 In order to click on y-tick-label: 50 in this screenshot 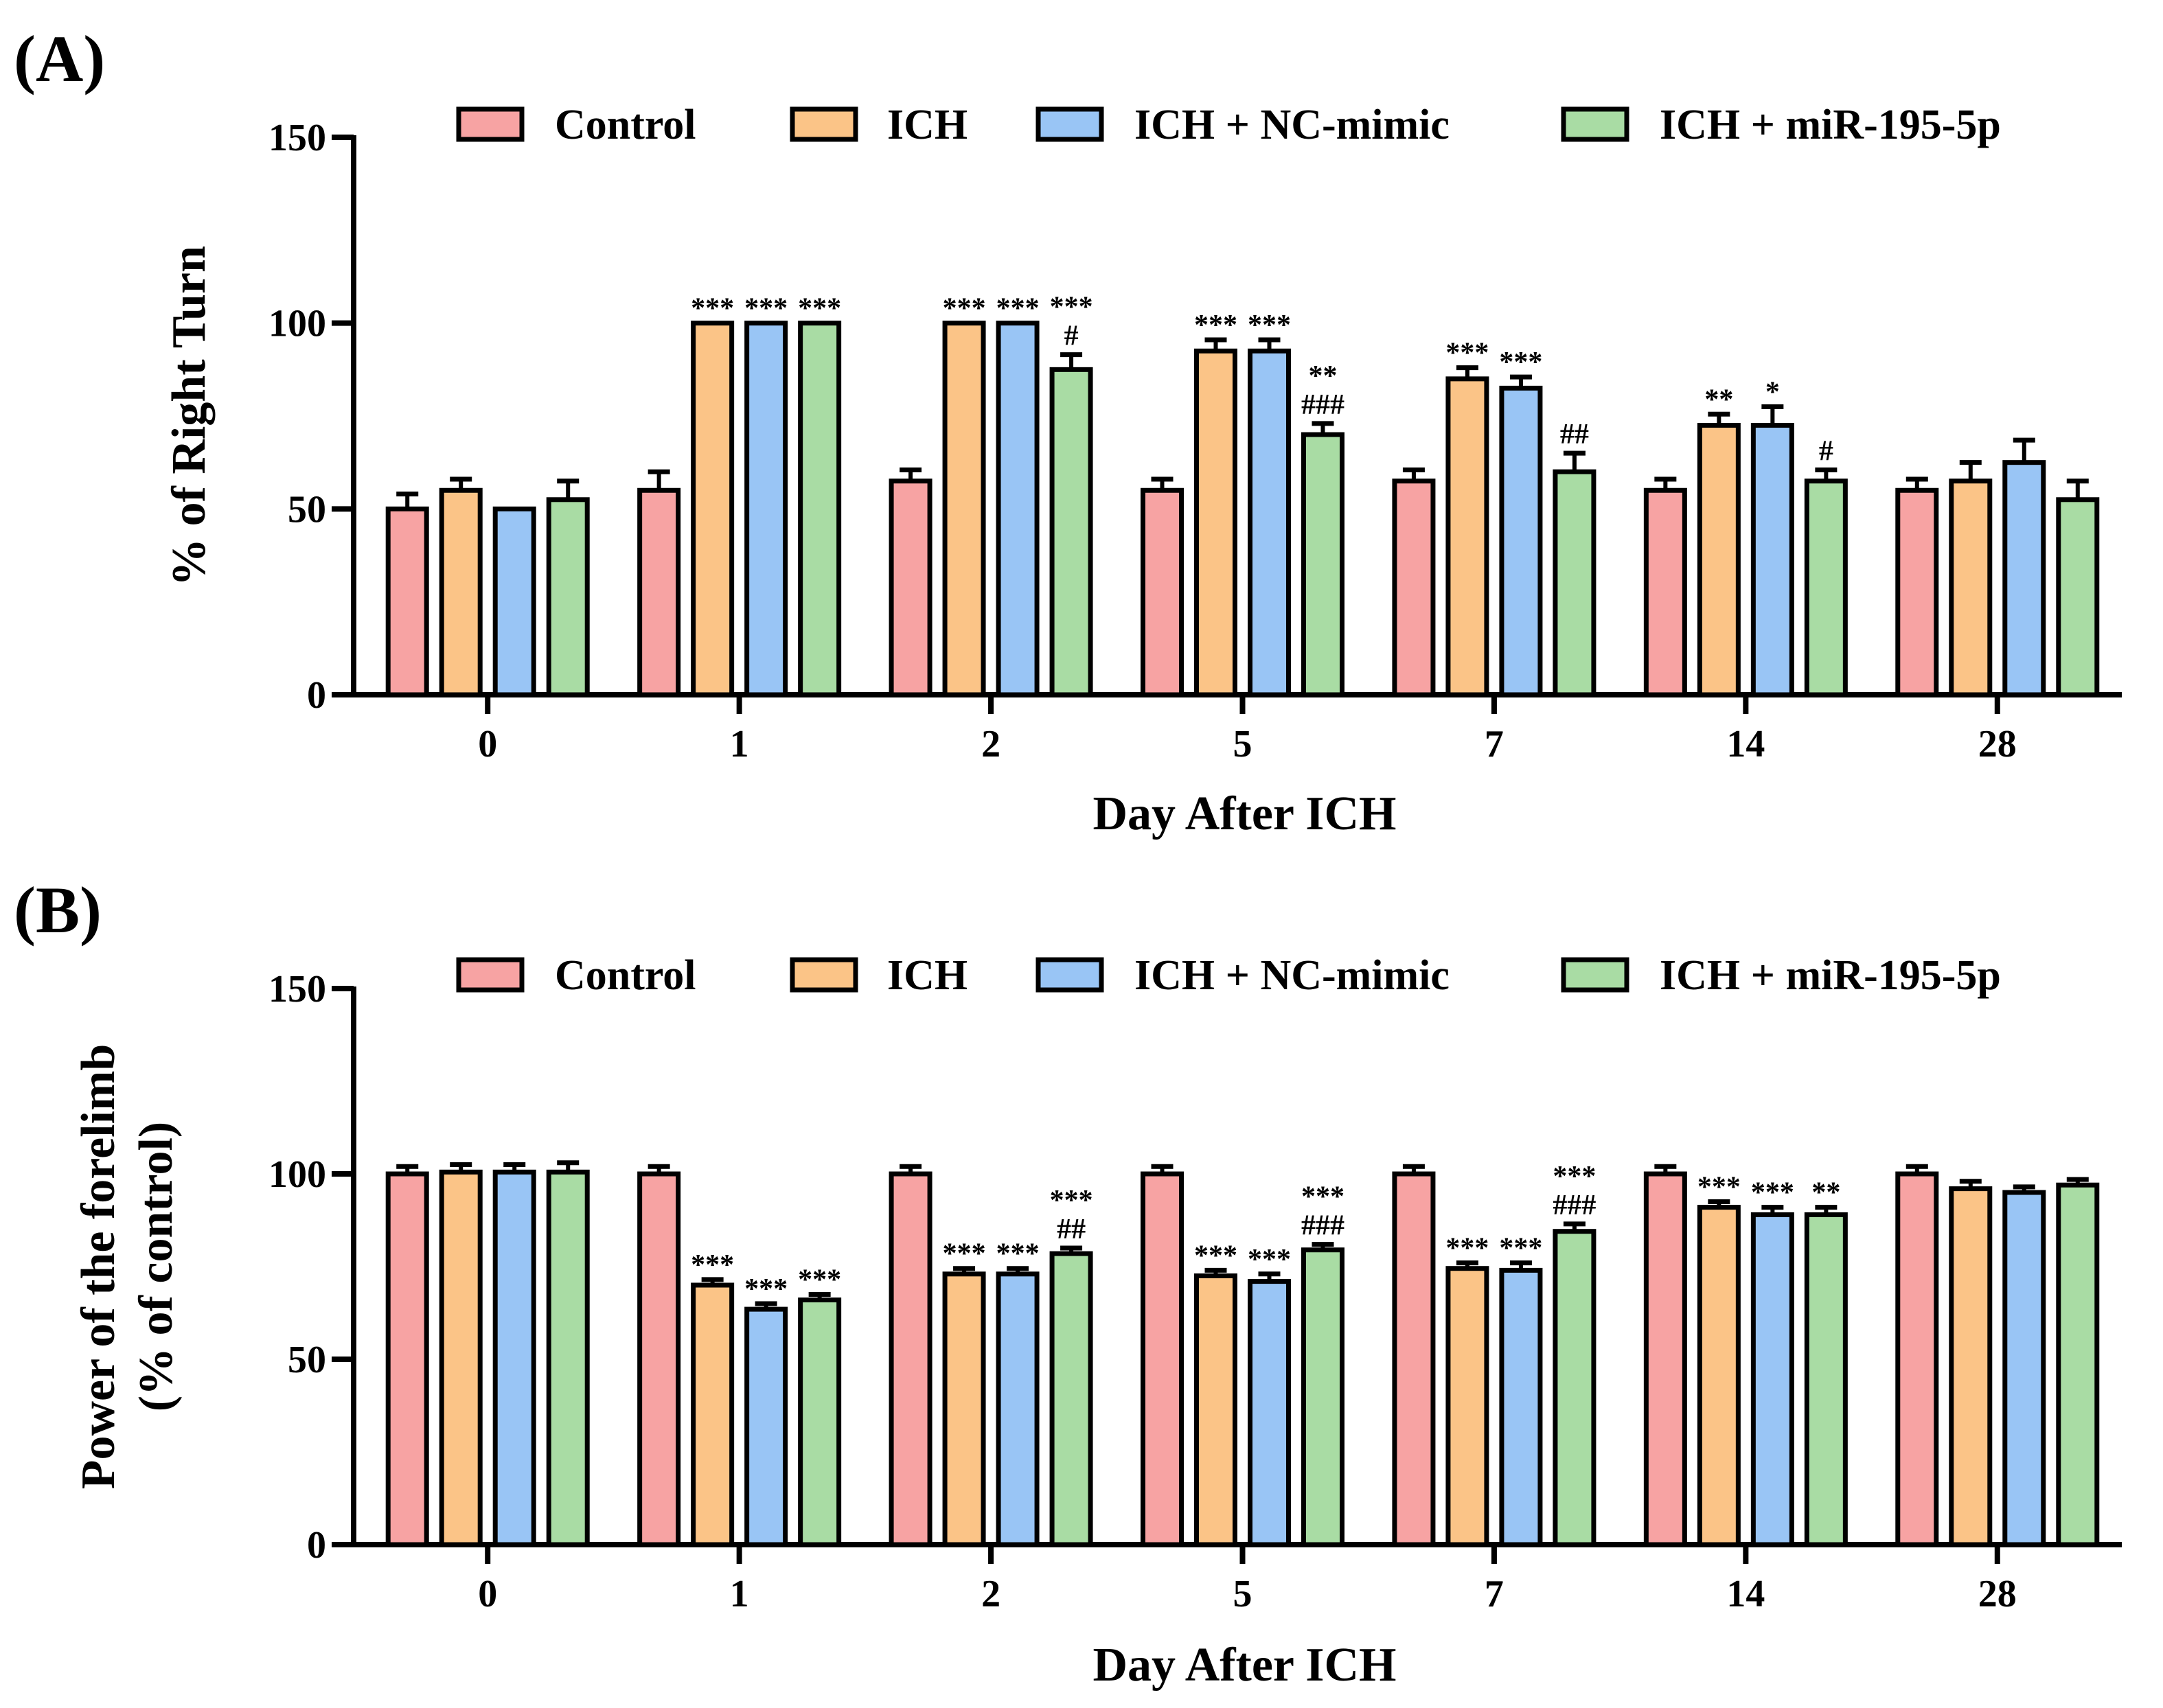, I will do `click(307, 1360)`.